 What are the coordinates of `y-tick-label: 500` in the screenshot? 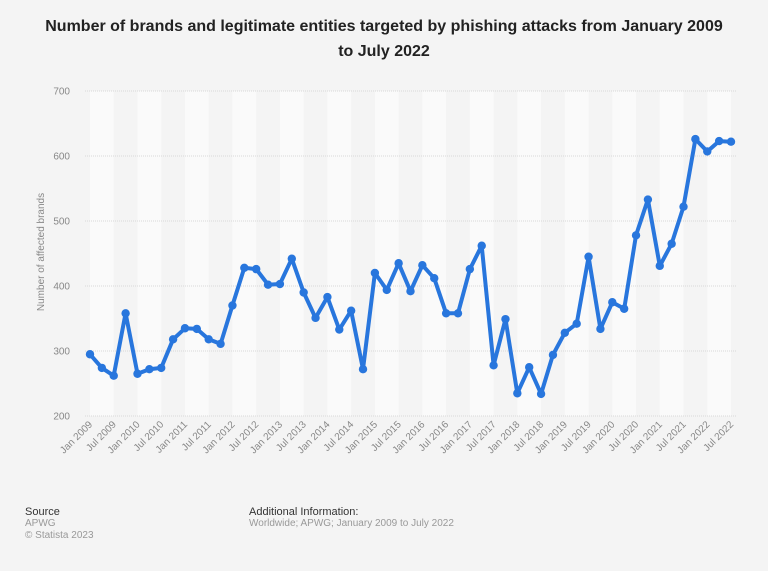 It's located at (61, 222).